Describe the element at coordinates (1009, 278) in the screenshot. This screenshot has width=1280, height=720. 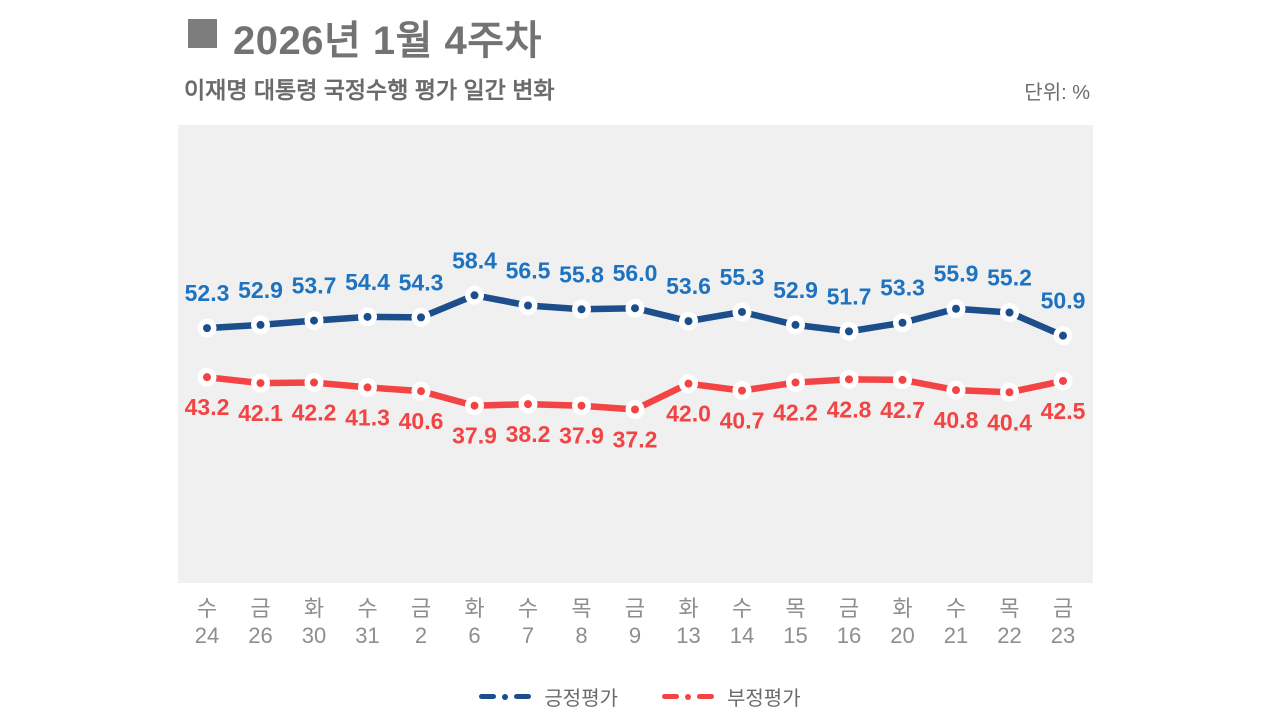
I see `data-point-value-label: 55.2` at that location.